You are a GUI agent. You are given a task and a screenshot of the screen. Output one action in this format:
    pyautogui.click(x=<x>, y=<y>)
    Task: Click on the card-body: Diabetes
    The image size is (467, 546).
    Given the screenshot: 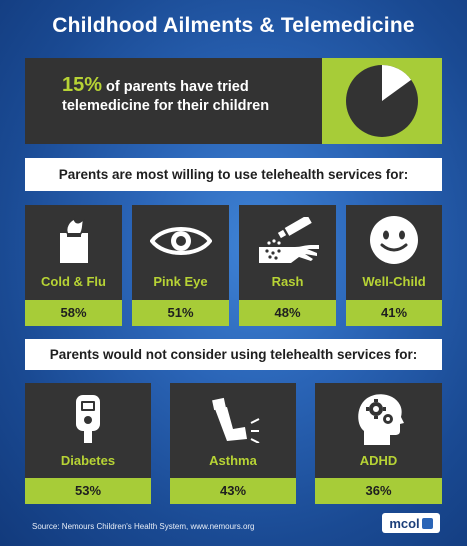 What is the action you would take?
    pyautogui.click(x=88, y=430)
    